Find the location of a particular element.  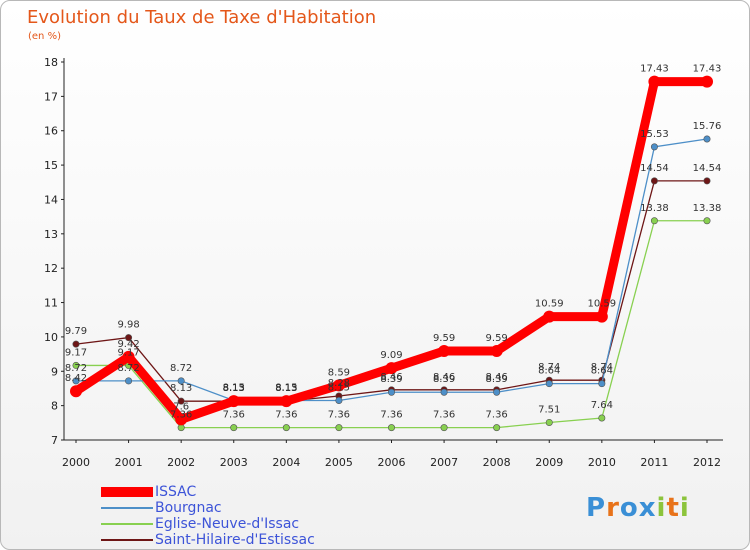

data-label: 7.51 is located at coordinates (549, 409).